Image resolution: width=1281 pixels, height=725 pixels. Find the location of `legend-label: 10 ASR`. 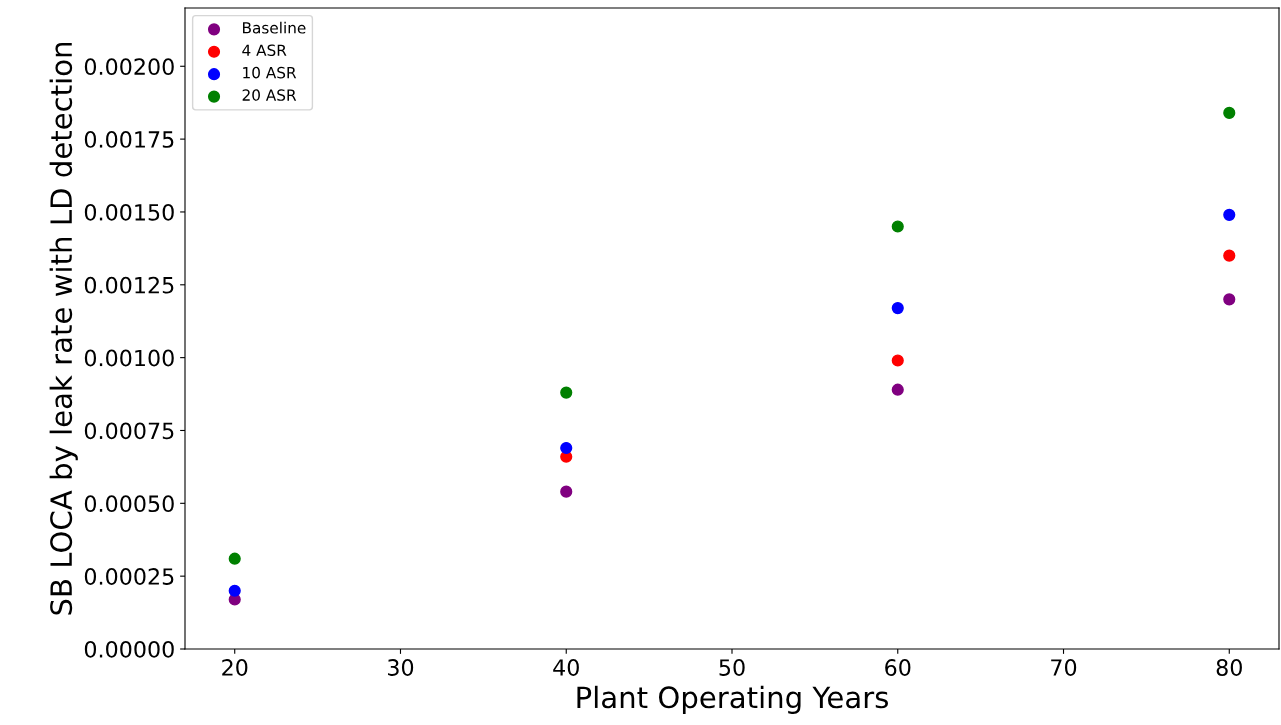

legend-label: 10 ASR is located at coordinates (270, 72).